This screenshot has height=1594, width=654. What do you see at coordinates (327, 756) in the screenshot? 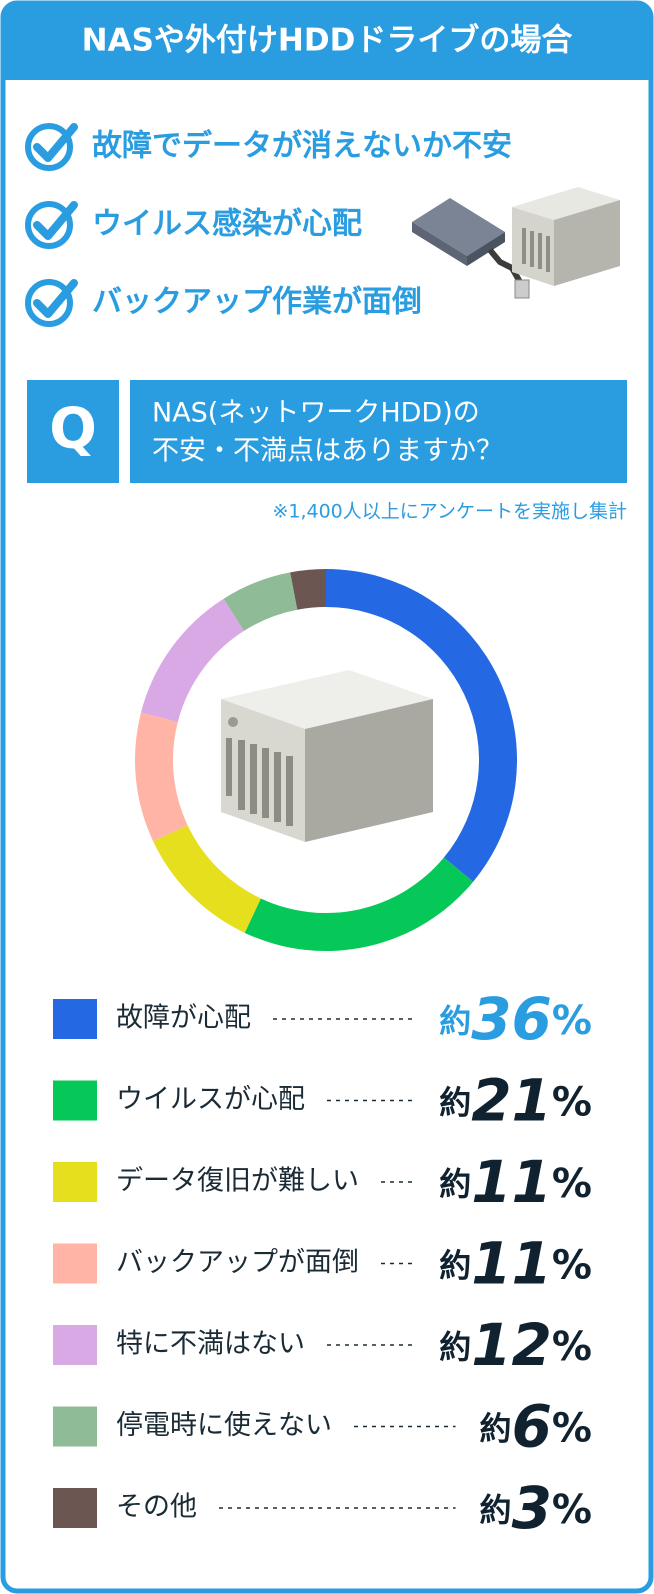
I see `nas-illustration` at bounding box center [327, 756].